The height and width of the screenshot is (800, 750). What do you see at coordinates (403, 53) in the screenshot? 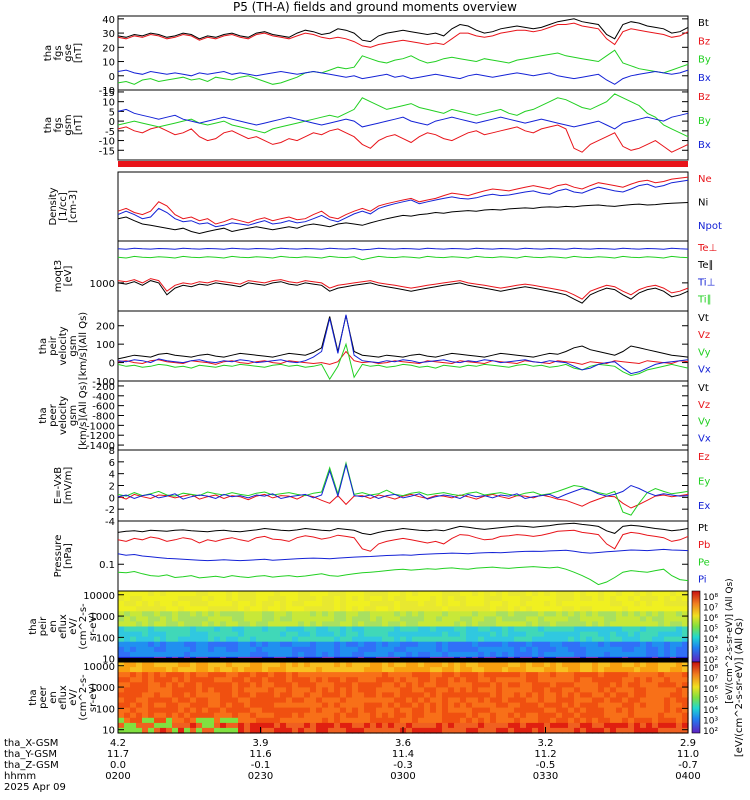
I see `panel-frame` at bounding box center [403, 53].